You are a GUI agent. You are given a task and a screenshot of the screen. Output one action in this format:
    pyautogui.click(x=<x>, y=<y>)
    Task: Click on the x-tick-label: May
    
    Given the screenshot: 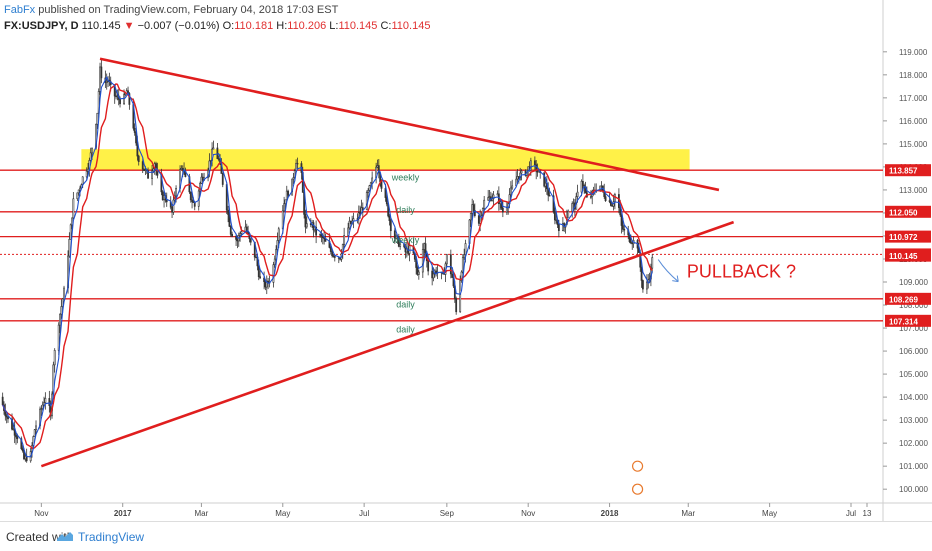 What is the action you would take?
    pyautogui.click(x=769, y=513)
    